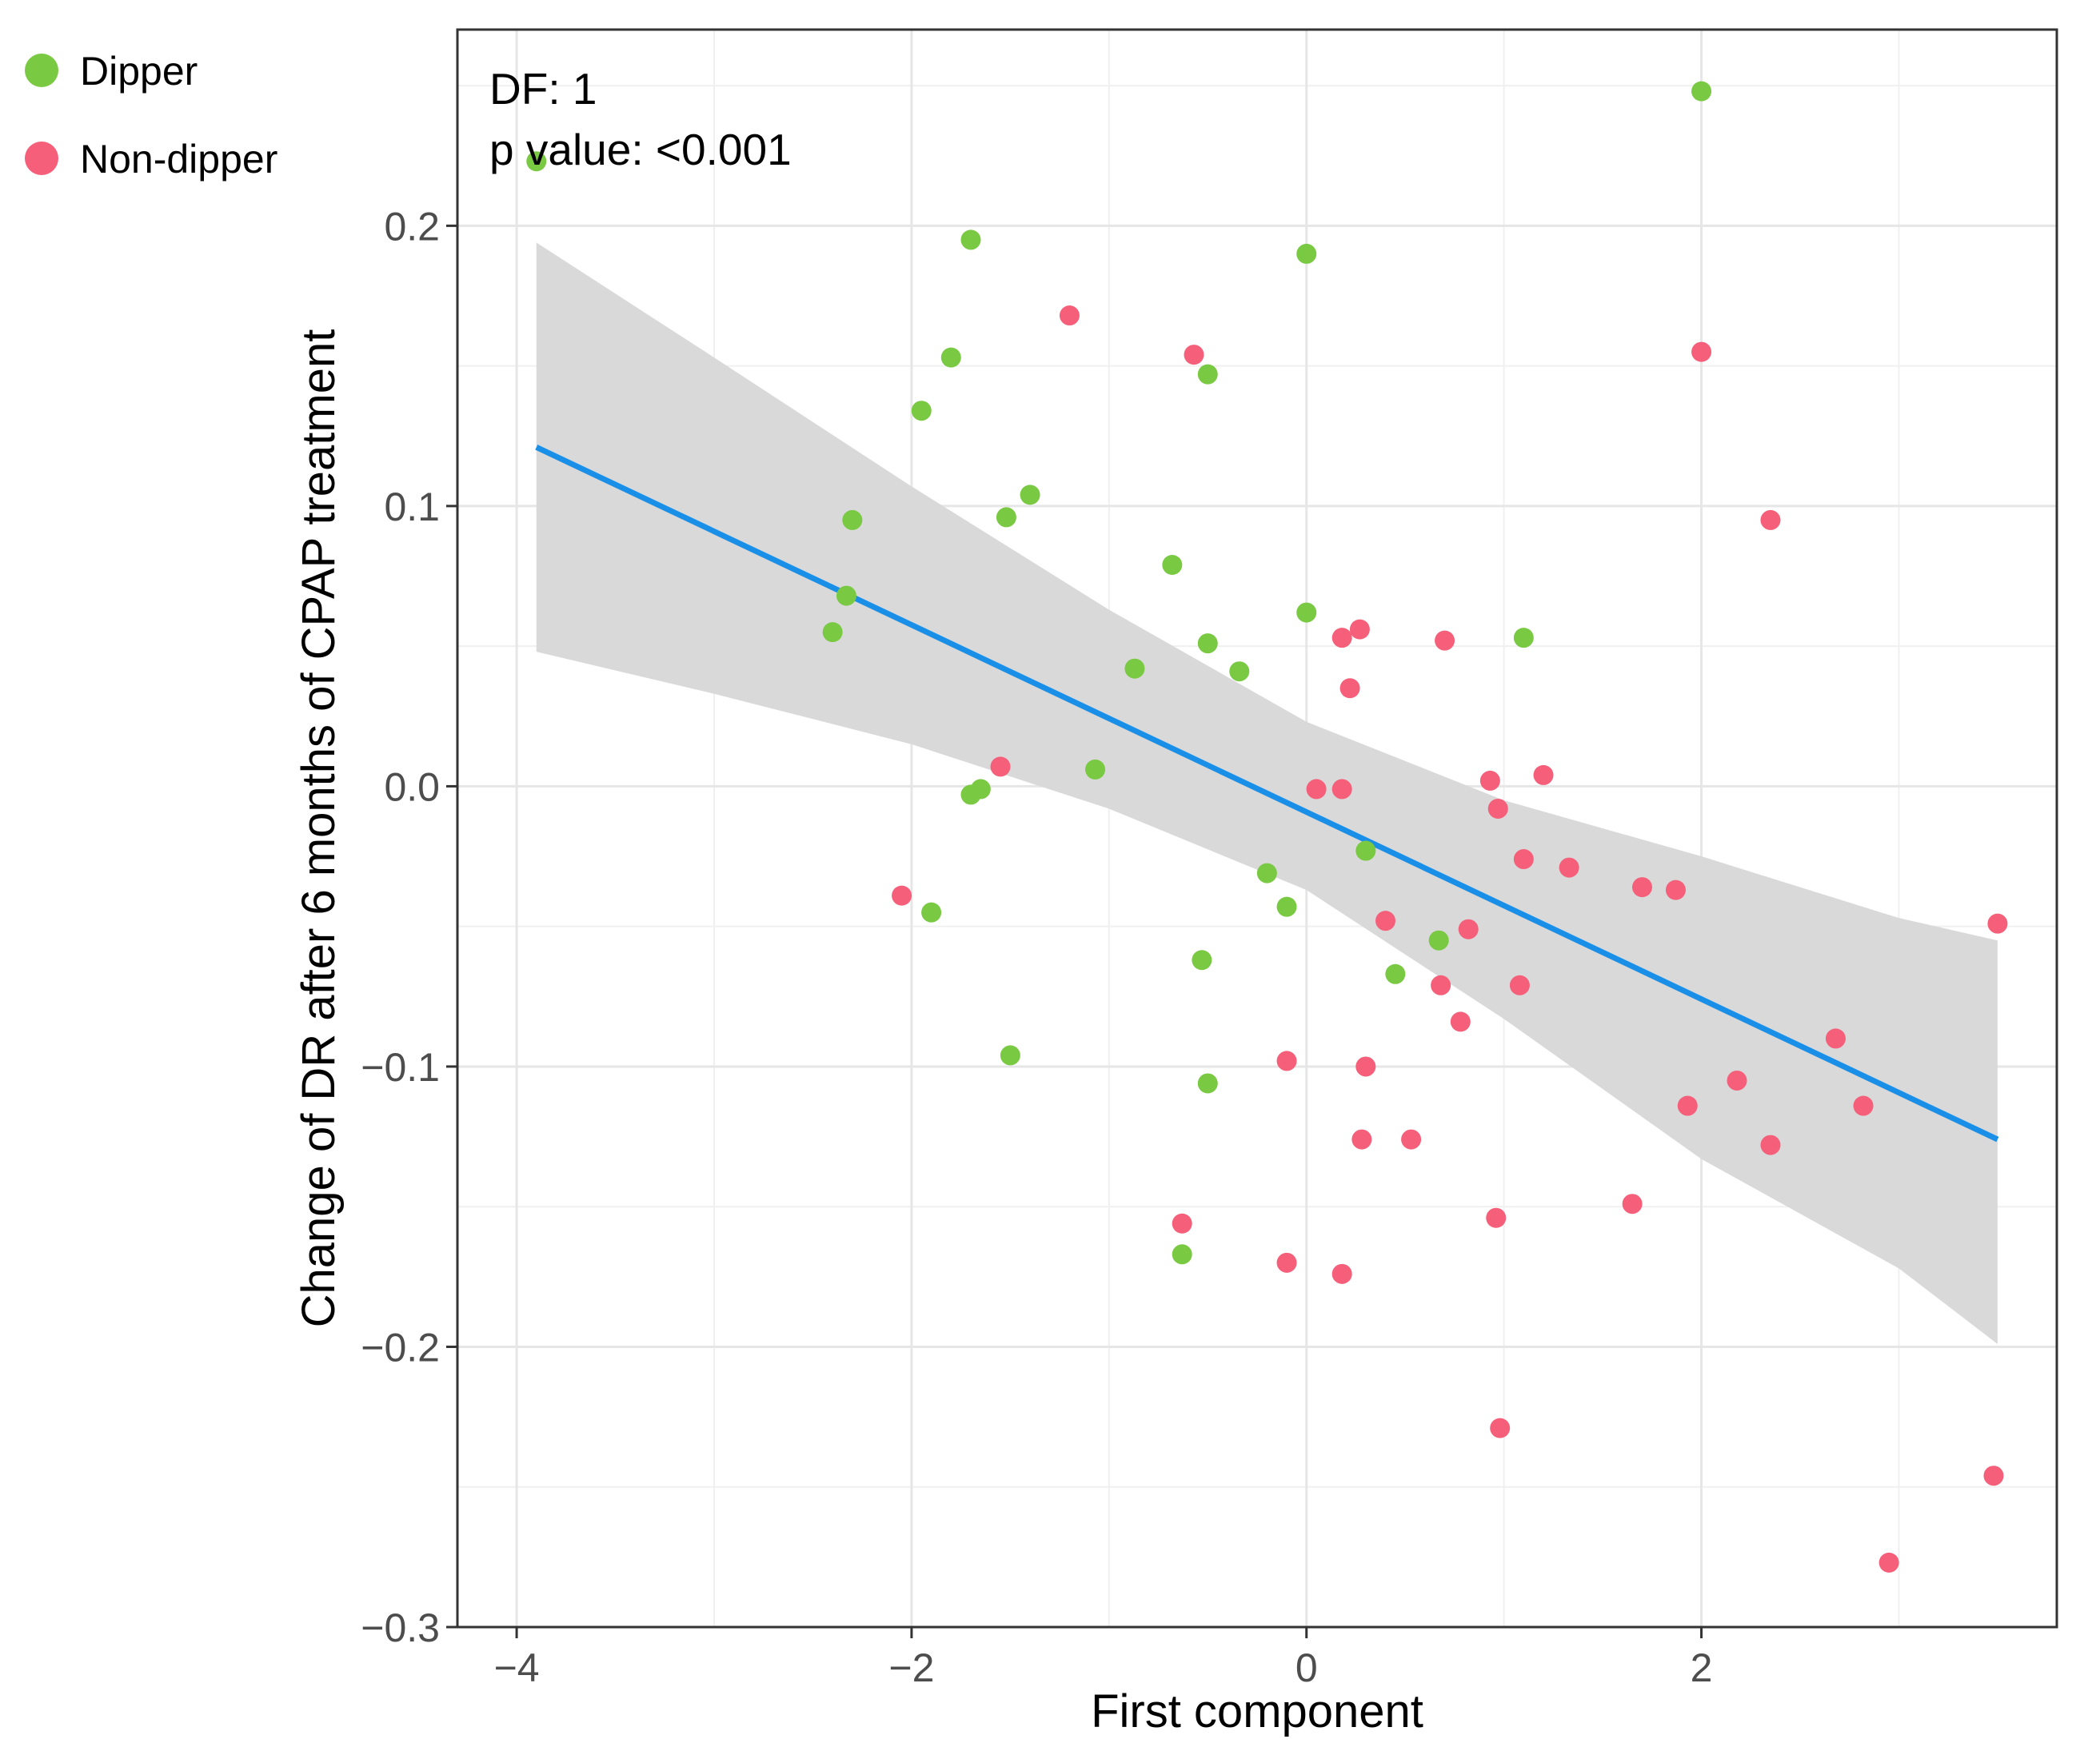 This screenshot has height=1759, width=2100. Describe the element at coordinates (401, 1067) in the screenshot. I see `y-tick-label: −0.1` at that location.